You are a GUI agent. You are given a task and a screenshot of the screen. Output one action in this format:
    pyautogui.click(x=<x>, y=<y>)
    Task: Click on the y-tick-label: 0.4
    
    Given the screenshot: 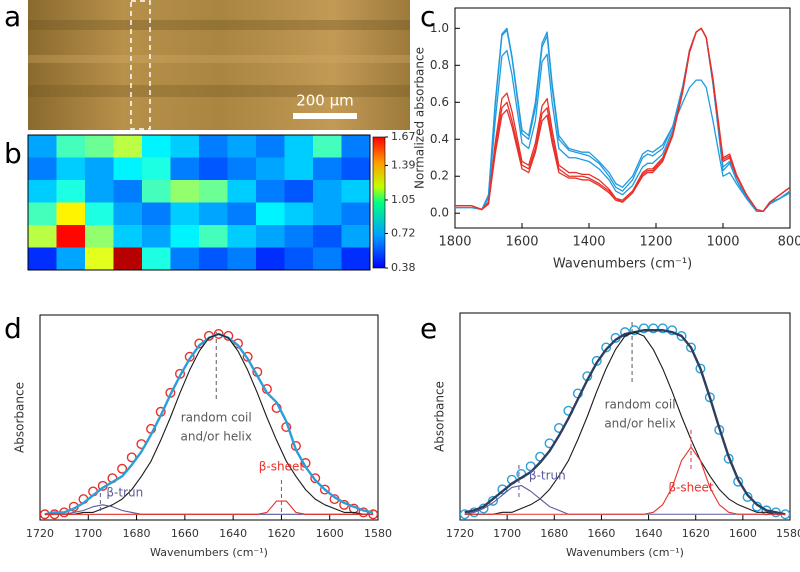 What is the action you would take?
    pyautogui.click(x=439, y=139)
    